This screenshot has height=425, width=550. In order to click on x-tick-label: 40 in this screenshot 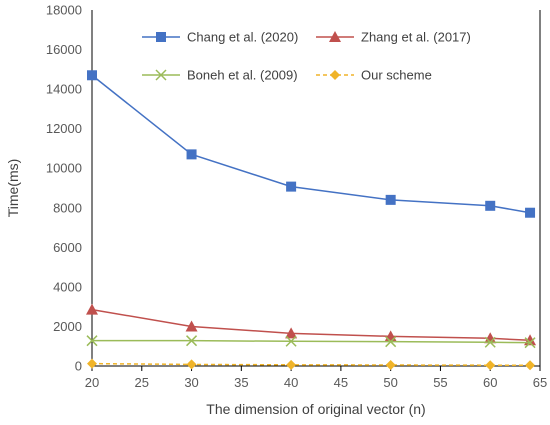, I will do `click(291, 382)`.